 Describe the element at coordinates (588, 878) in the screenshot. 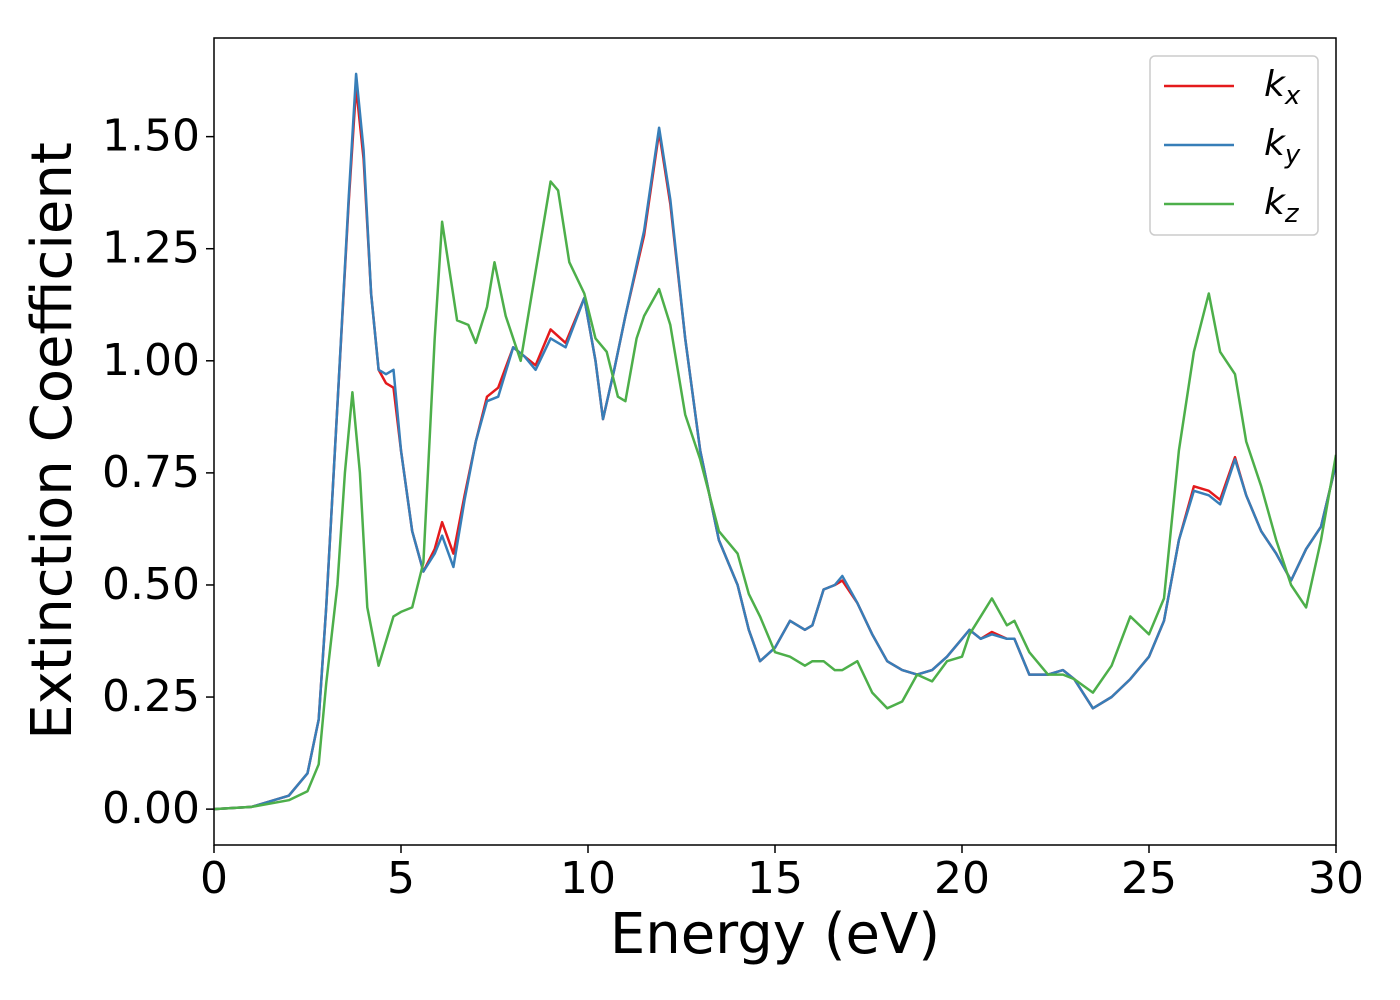

I see `x-tick-label: 10` at that location.